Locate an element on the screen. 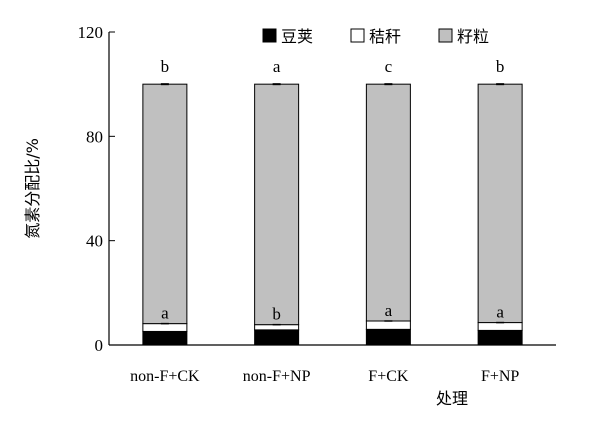  y-tick-label: 0 is located at coordinates (99, 345).